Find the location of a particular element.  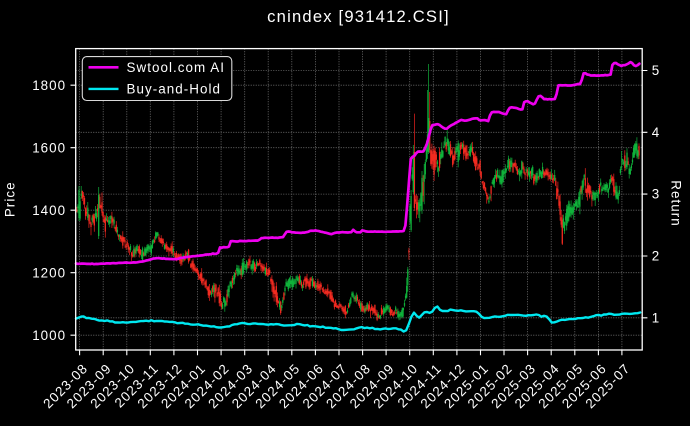

svg-text: Swtool.com AI is located at coordinates (176, 67).